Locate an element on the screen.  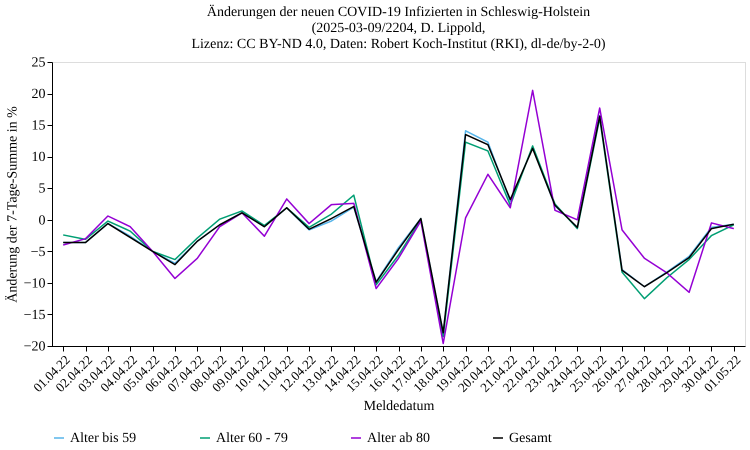
y-tick-label: −5 is located at coordinates (38, 252).